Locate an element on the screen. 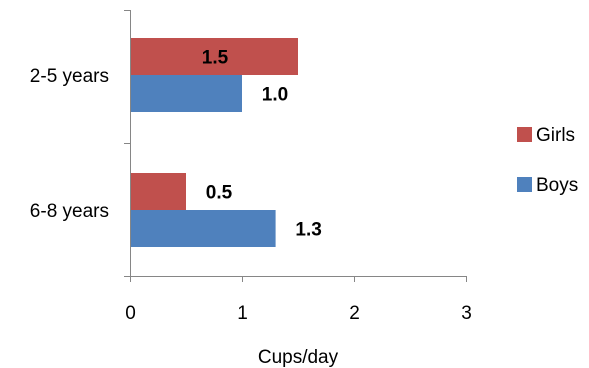 The image size is (589, 368). data-label-girls-2: 0.5 is located at coordinates (219, 193).